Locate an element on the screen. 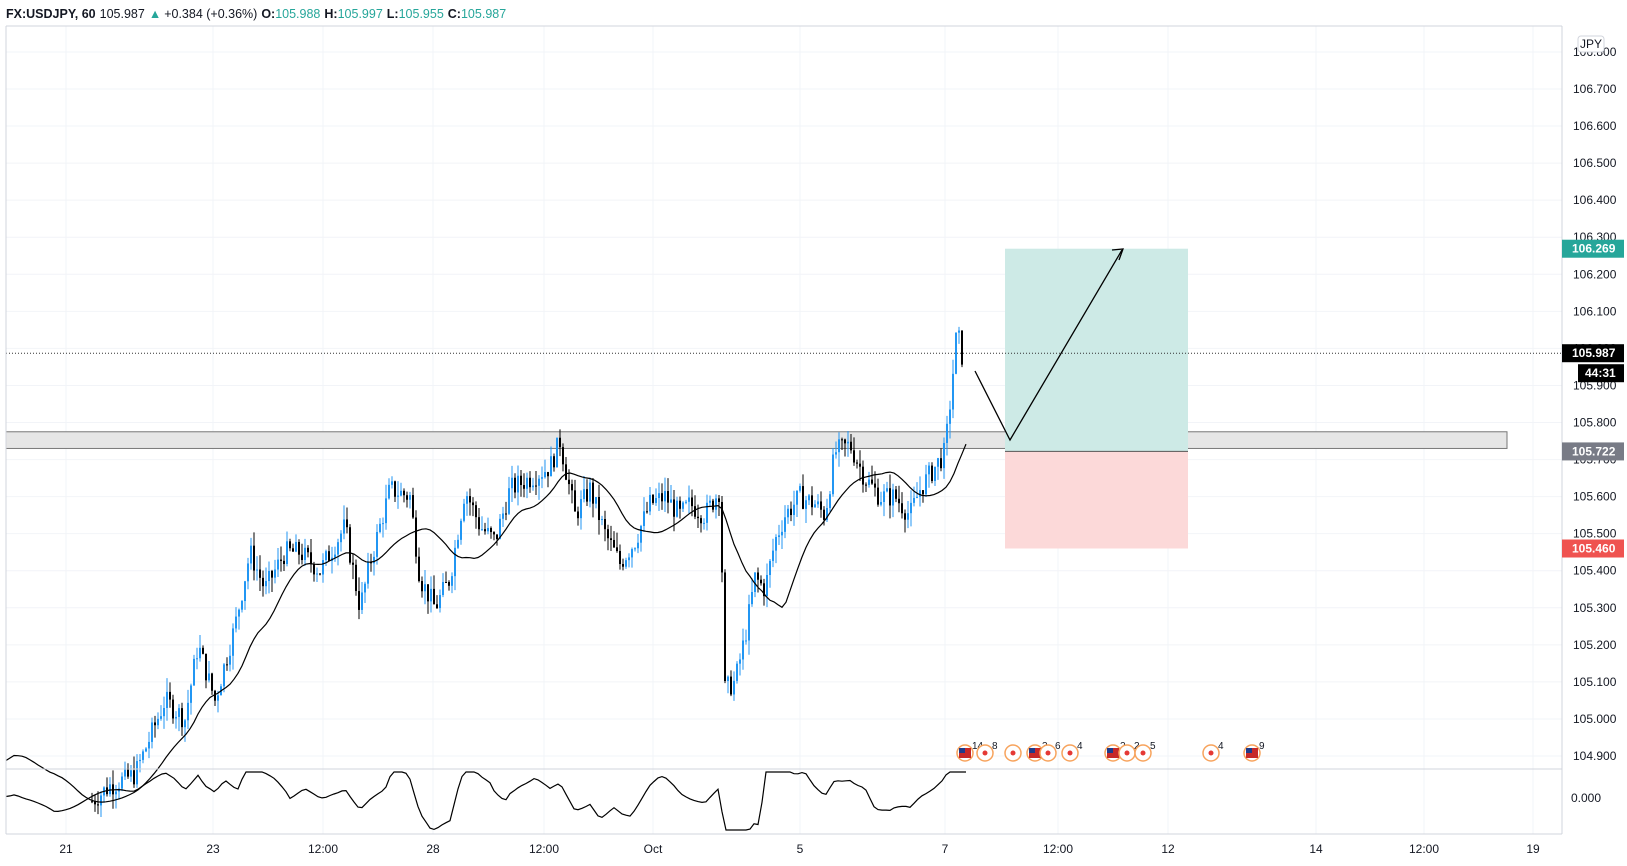 The height and width of the screenshot is (866, 1627). price-tick-label: 106.500 is located at coordinates (1595, 163).